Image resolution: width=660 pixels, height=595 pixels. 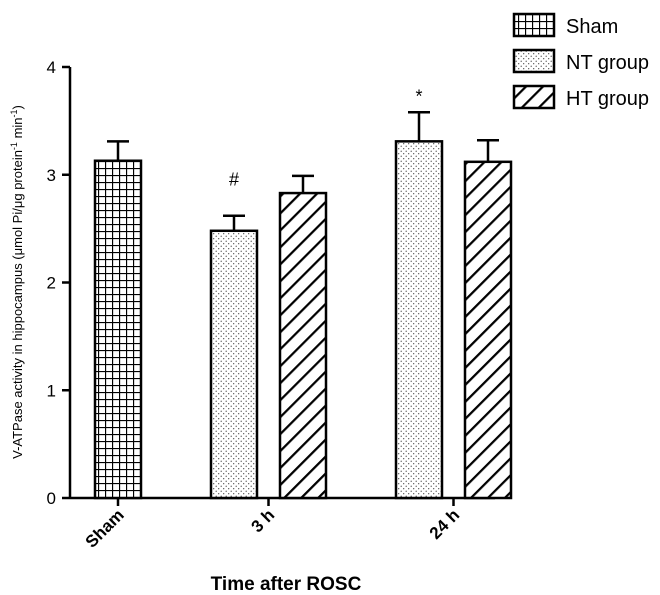 What do you see at coordinates (17, 107) in the screenshot?
I see `y-axis-title-end: )` at bounding box center [17, 107].